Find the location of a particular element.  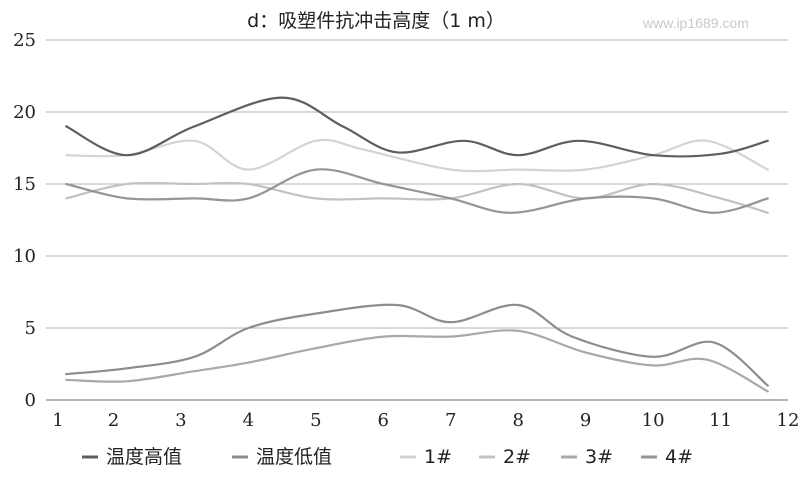

y-tick-label: 15 is located at coordinates (24, 184).